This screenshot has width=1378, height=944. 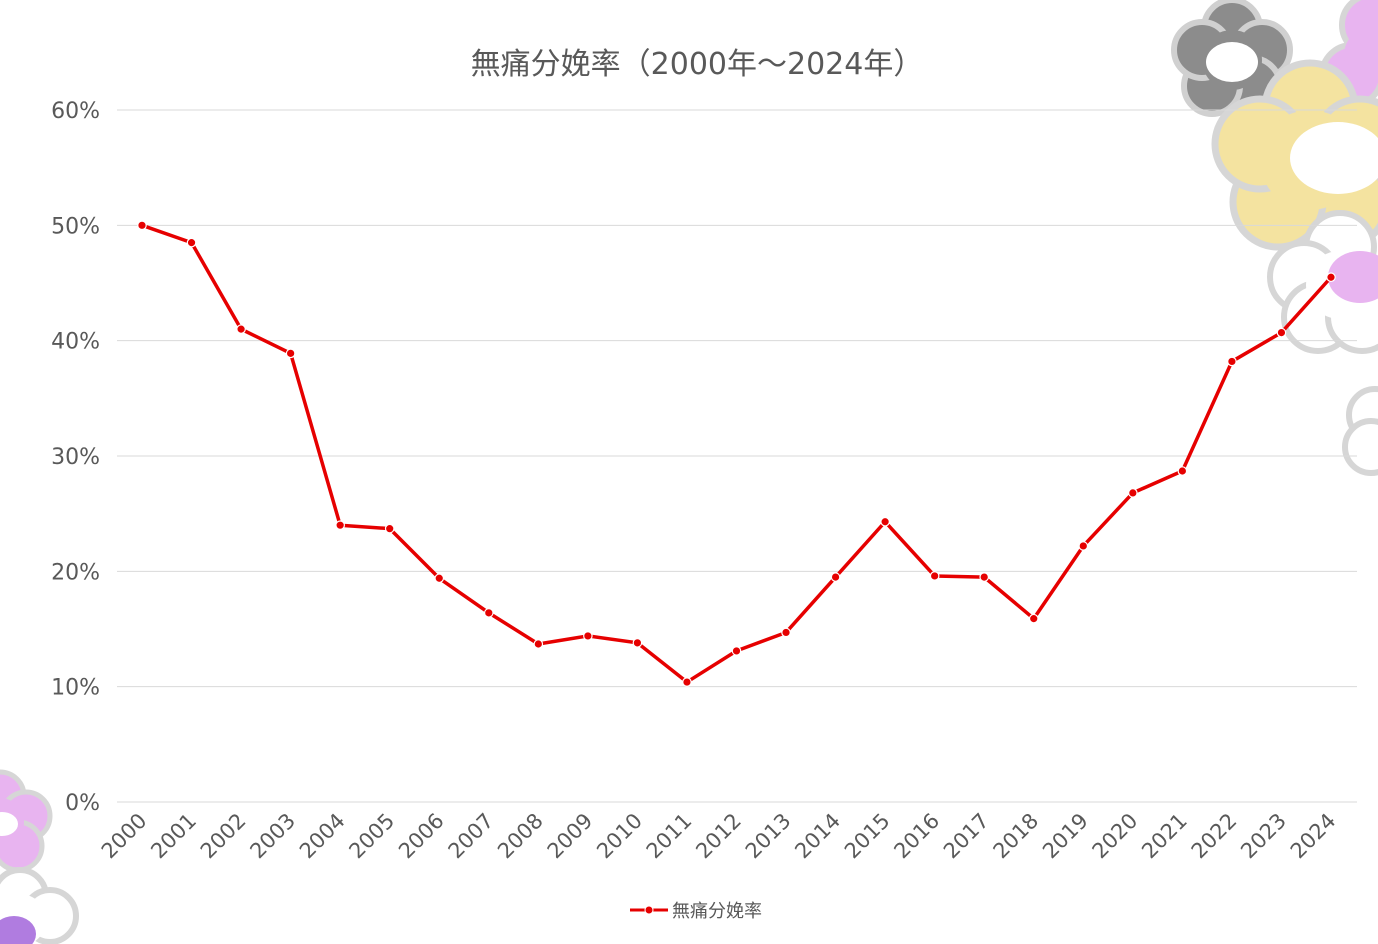 I want to click on x-tick-label: 2020, so click(x=1115, y=836).